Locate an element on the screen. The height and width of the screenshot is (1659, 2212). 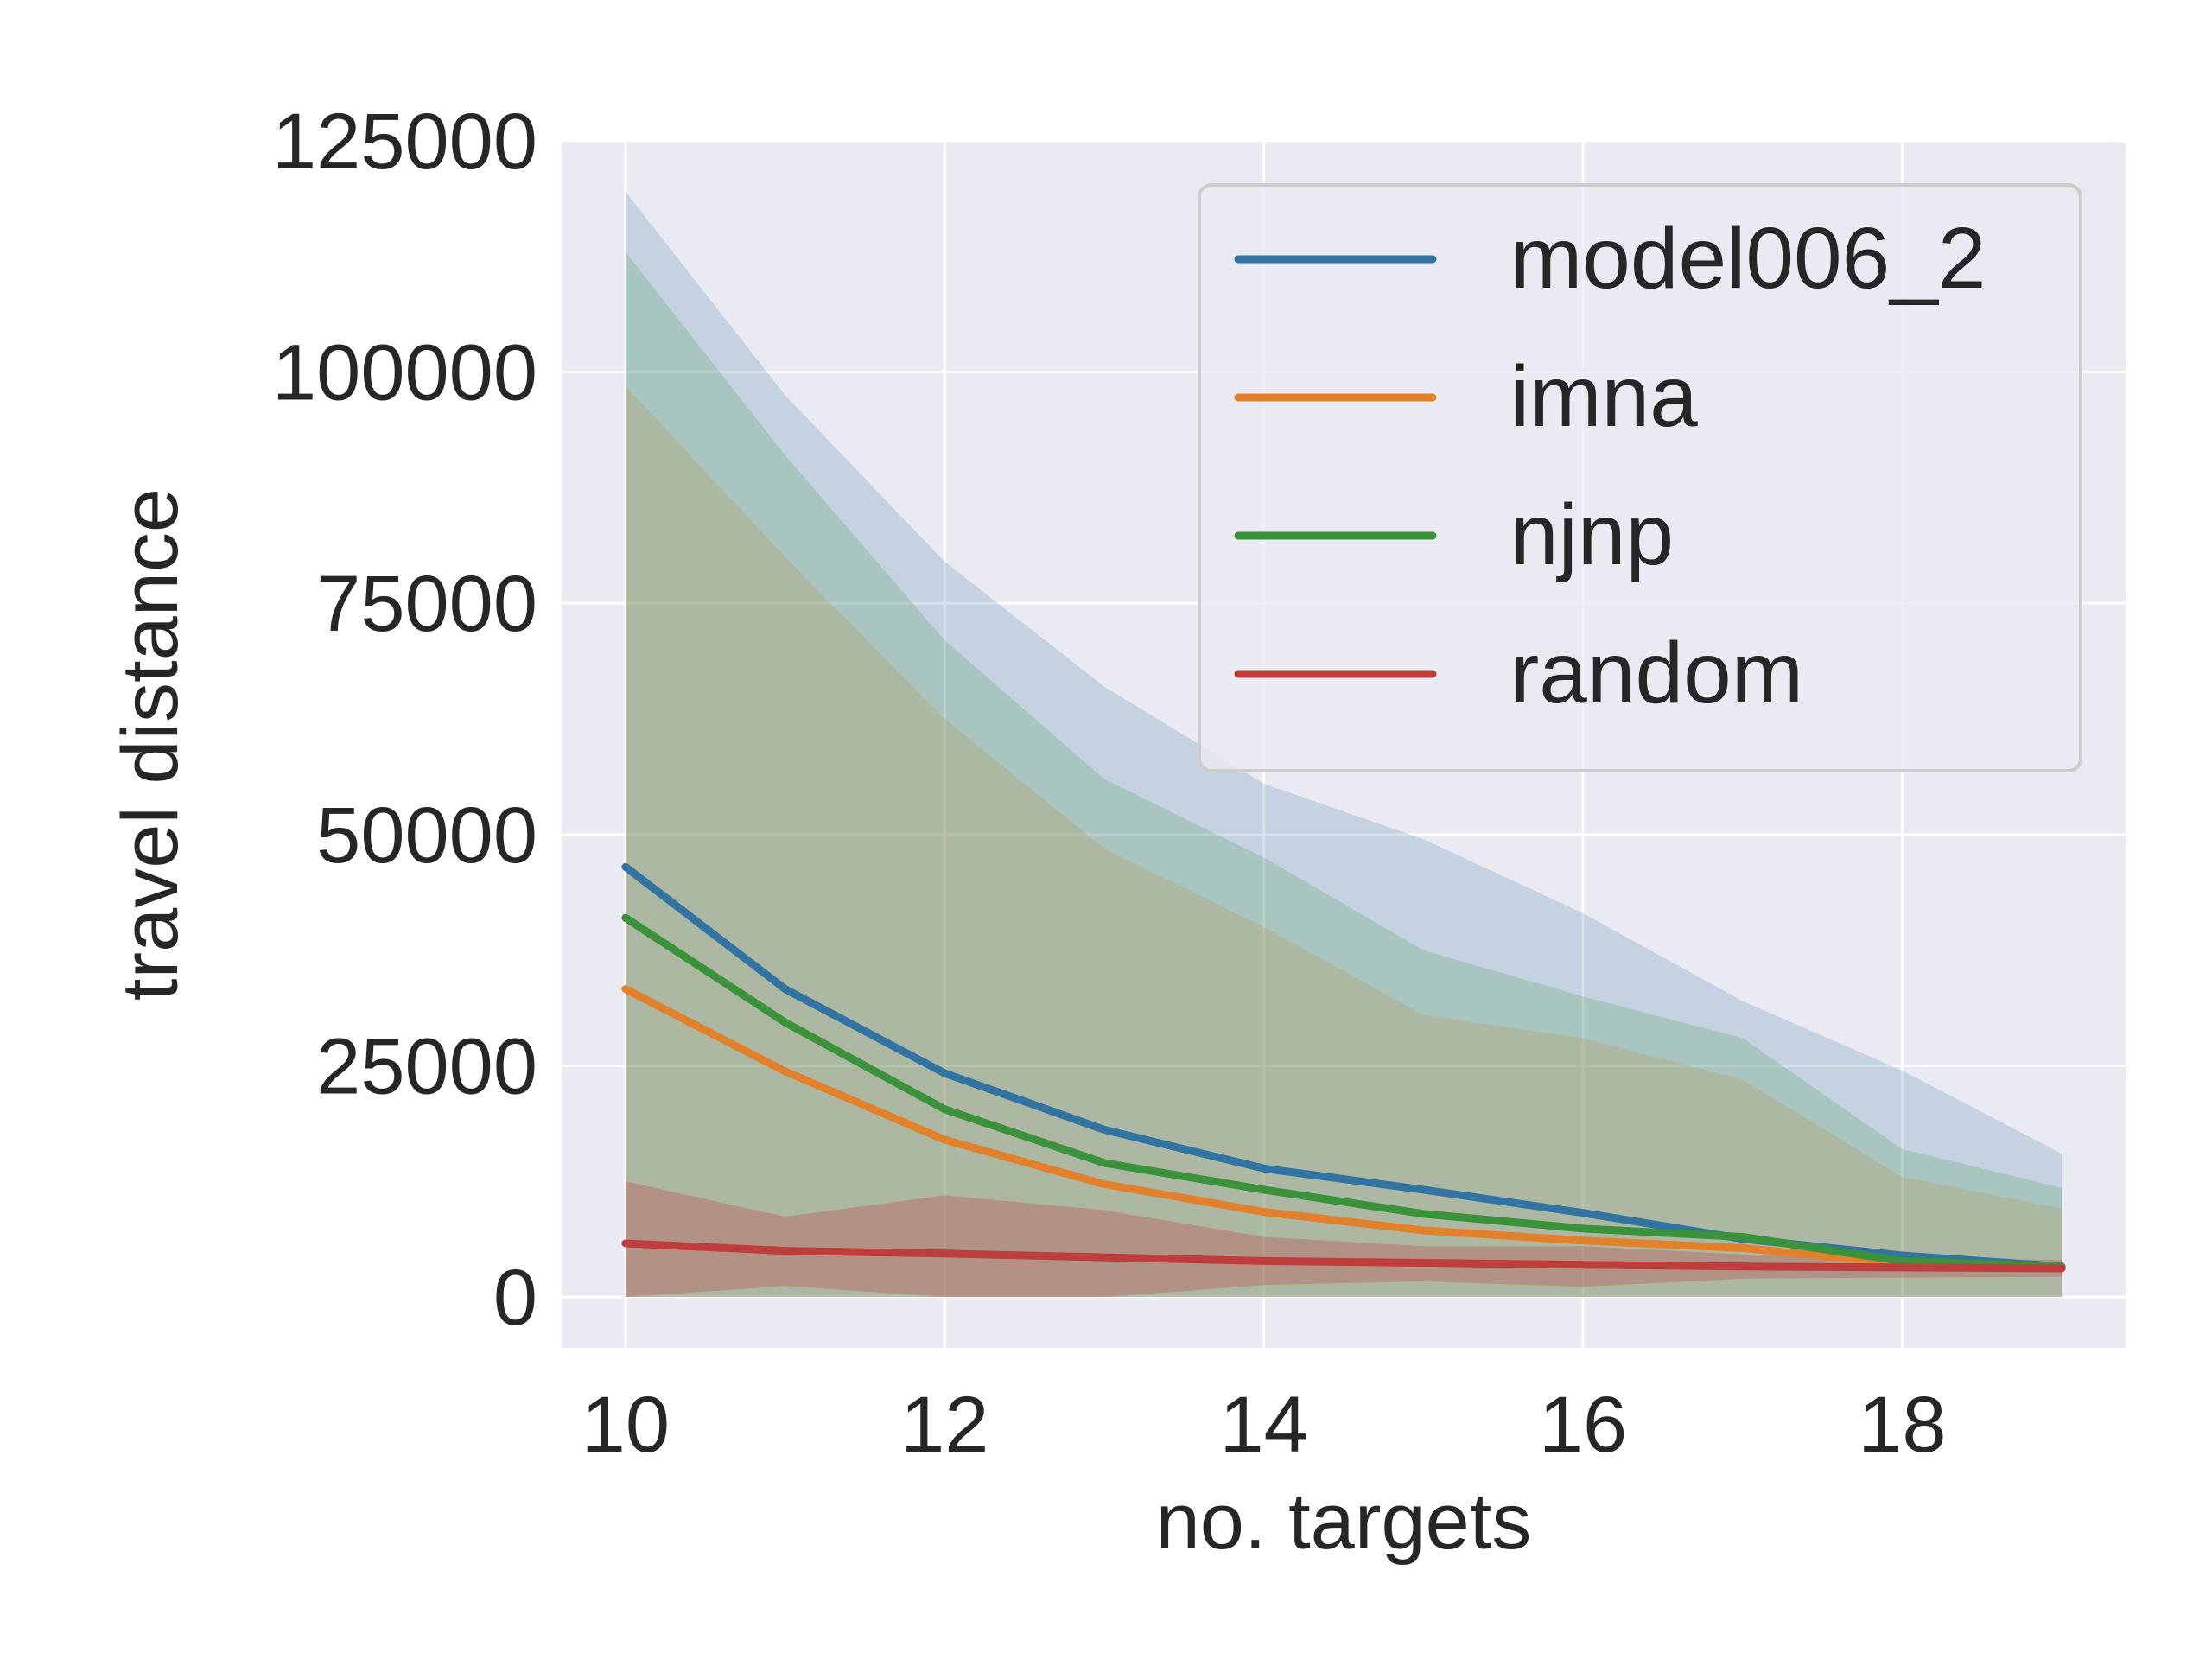
line-random is located at coordinates (1343, 1256).